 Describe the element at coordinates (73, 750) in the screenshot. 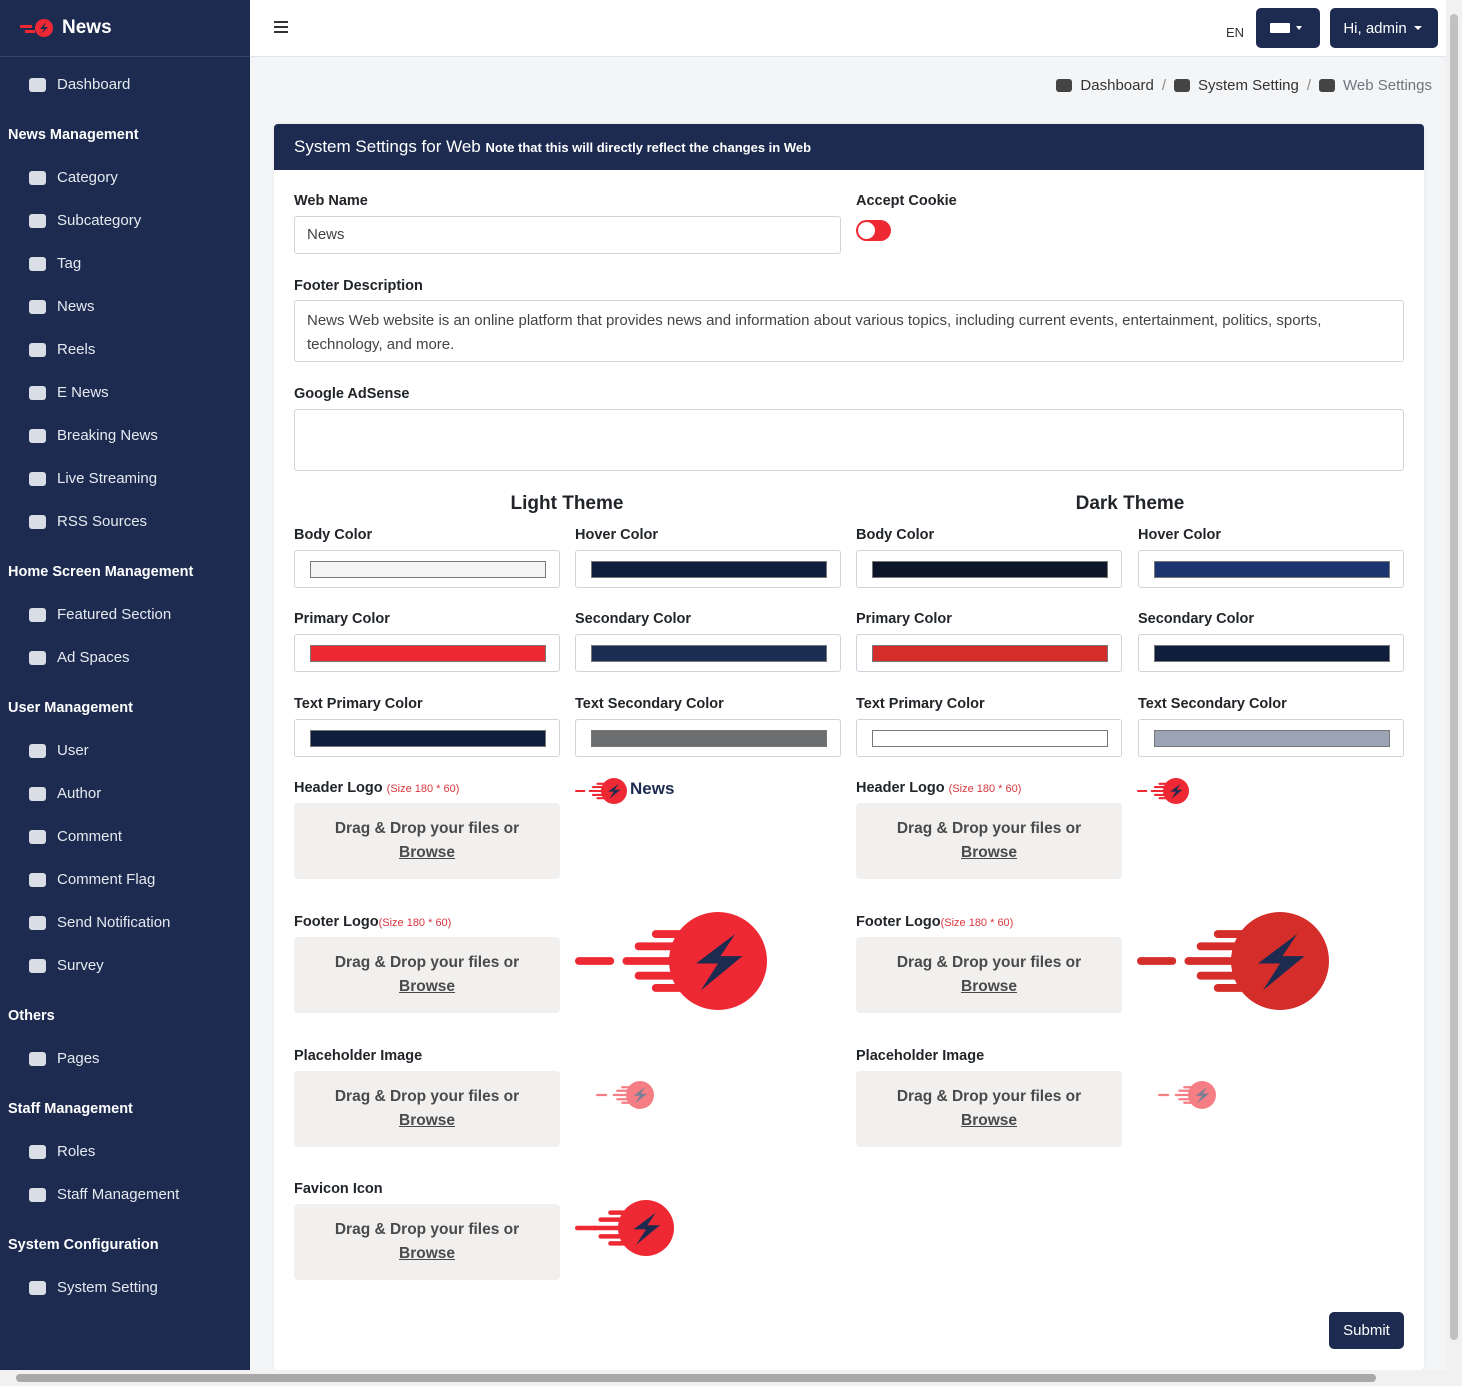

I see `menu-item: User` at that location.